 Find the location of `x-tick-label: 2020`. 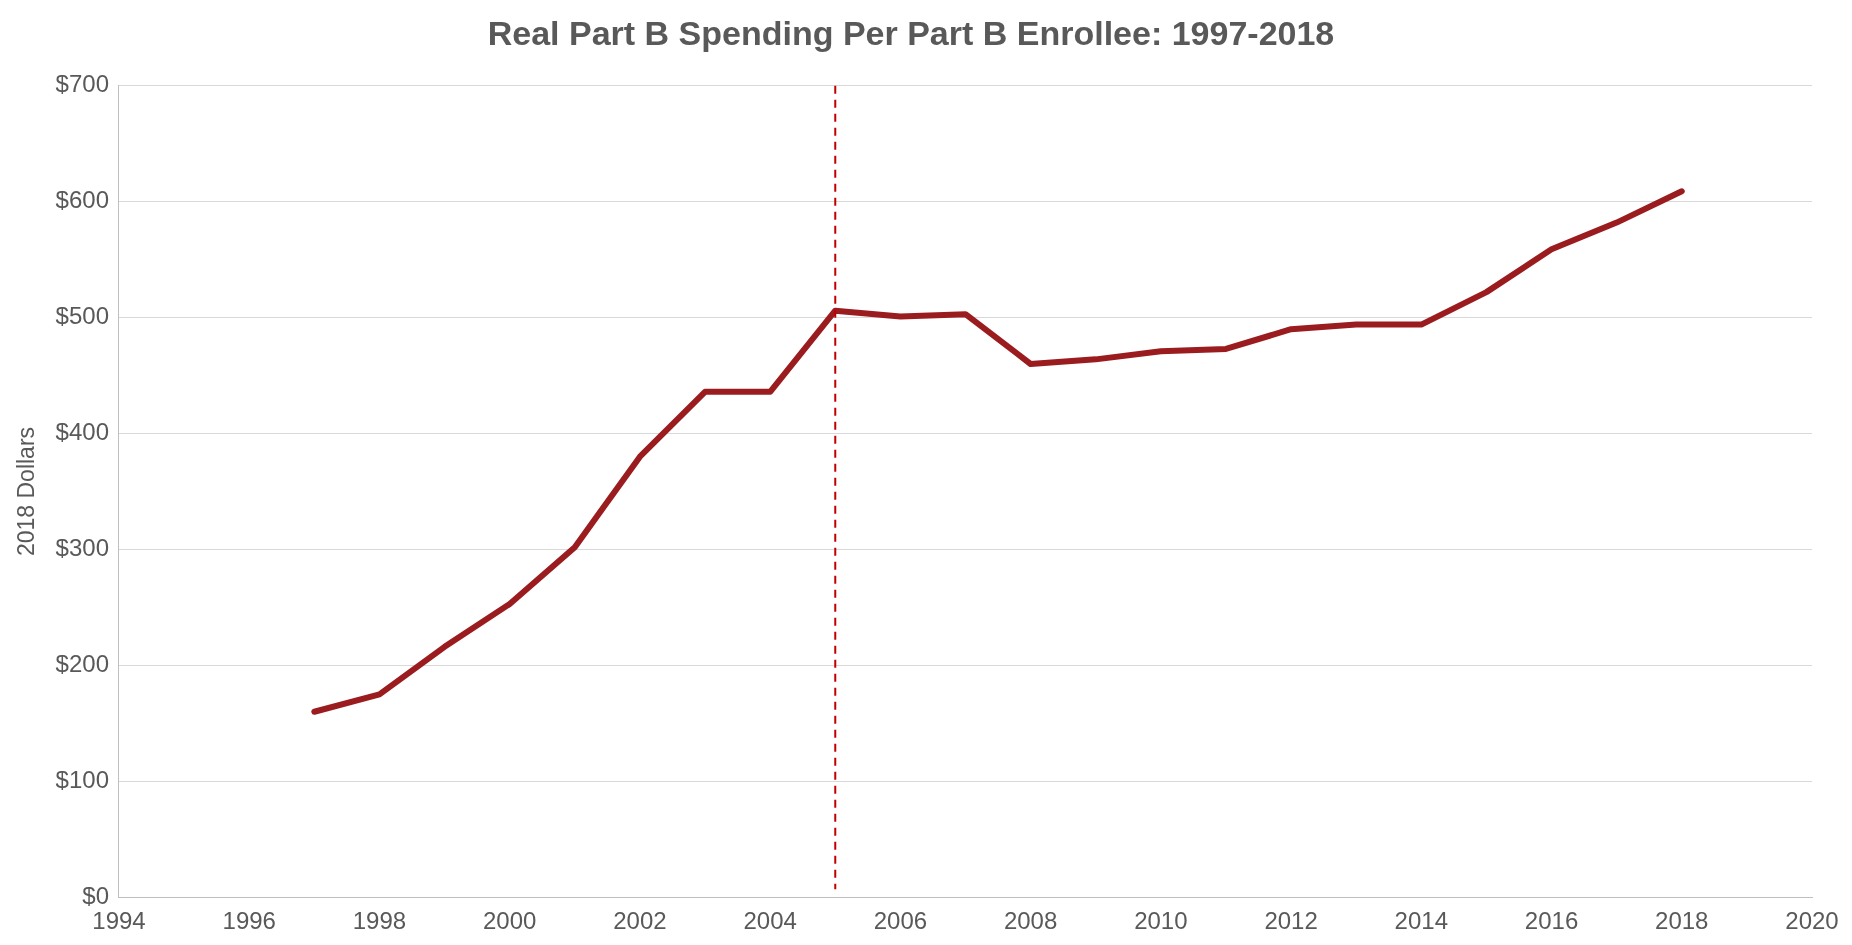

x-tick-label: 2020 is located at coordinates (1812, 921).